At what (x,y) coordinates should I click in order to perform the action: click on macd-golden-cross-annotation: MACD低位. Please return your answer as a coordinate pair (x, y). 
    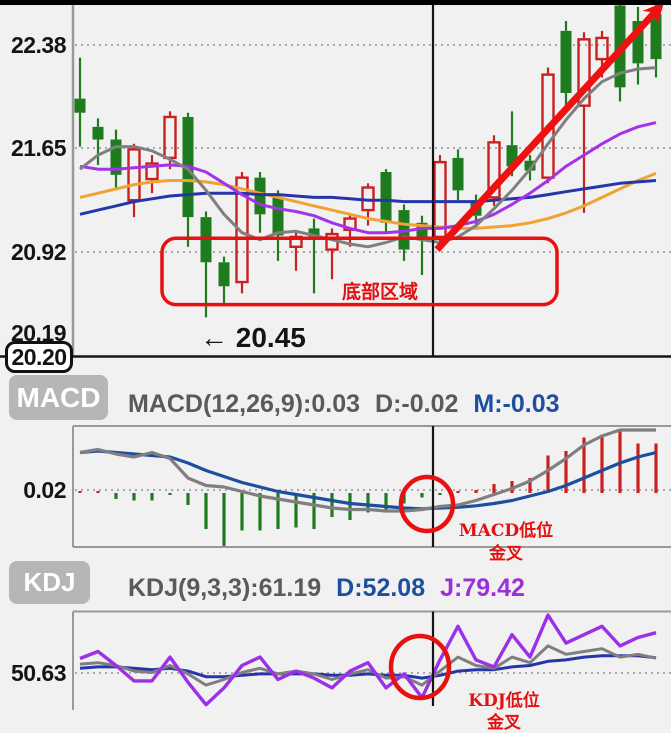
    Looking at the image, I should click on (506, 531).